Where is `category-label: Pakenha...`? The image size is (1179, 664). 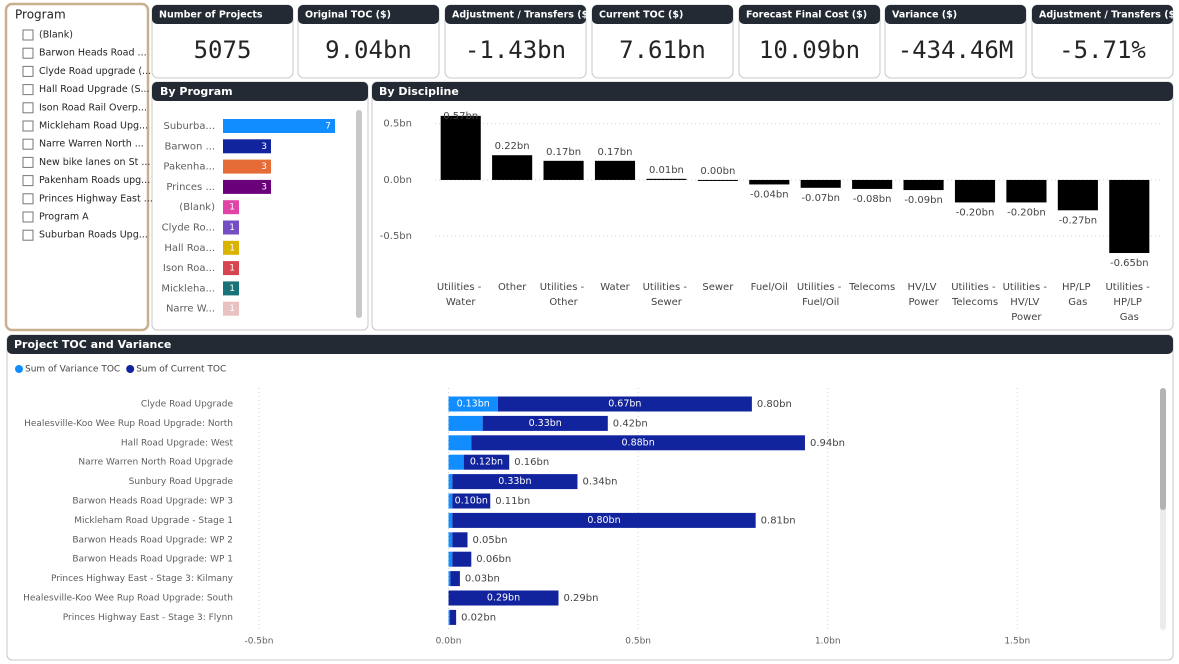 category-label: Pakenha... is located at coordinates (189, 167).